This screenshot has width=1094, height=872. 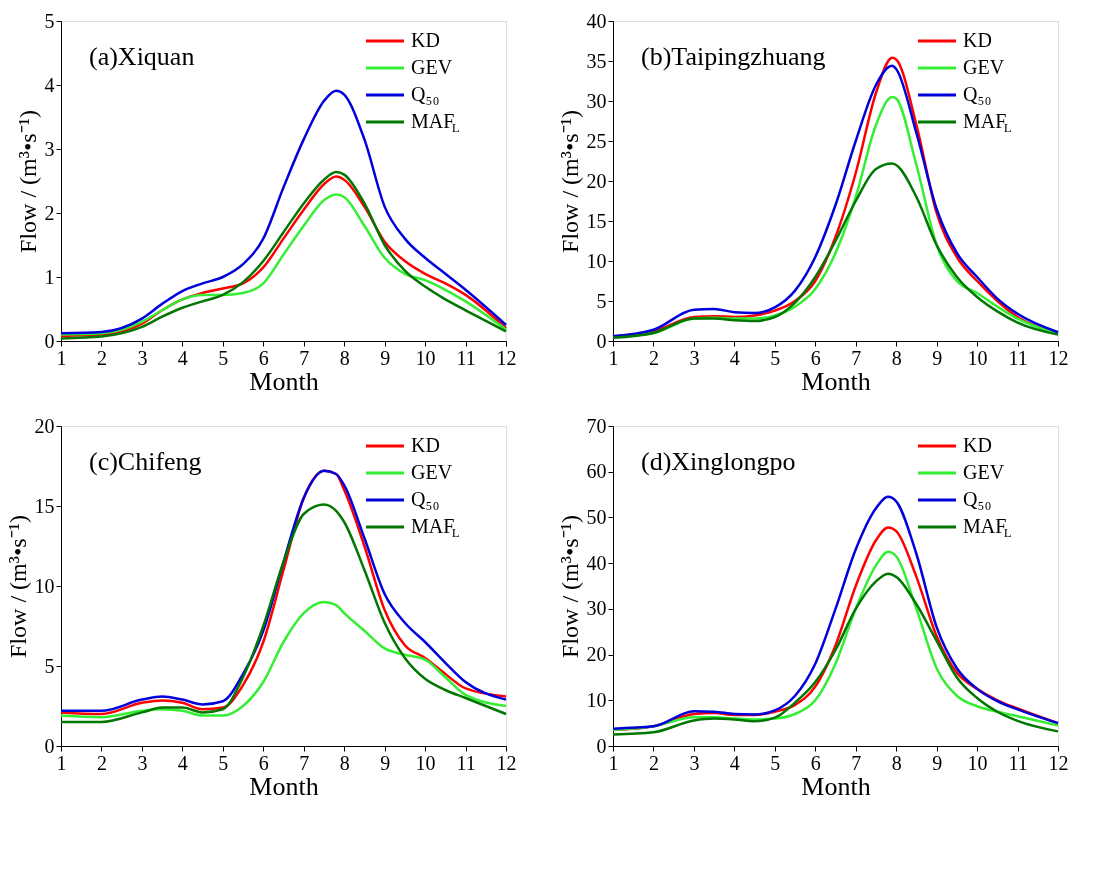 What do you see at coordinates (49, 276) in the screenshot?
I see `y-tick-label: 1` at bounding box center [49, 276].